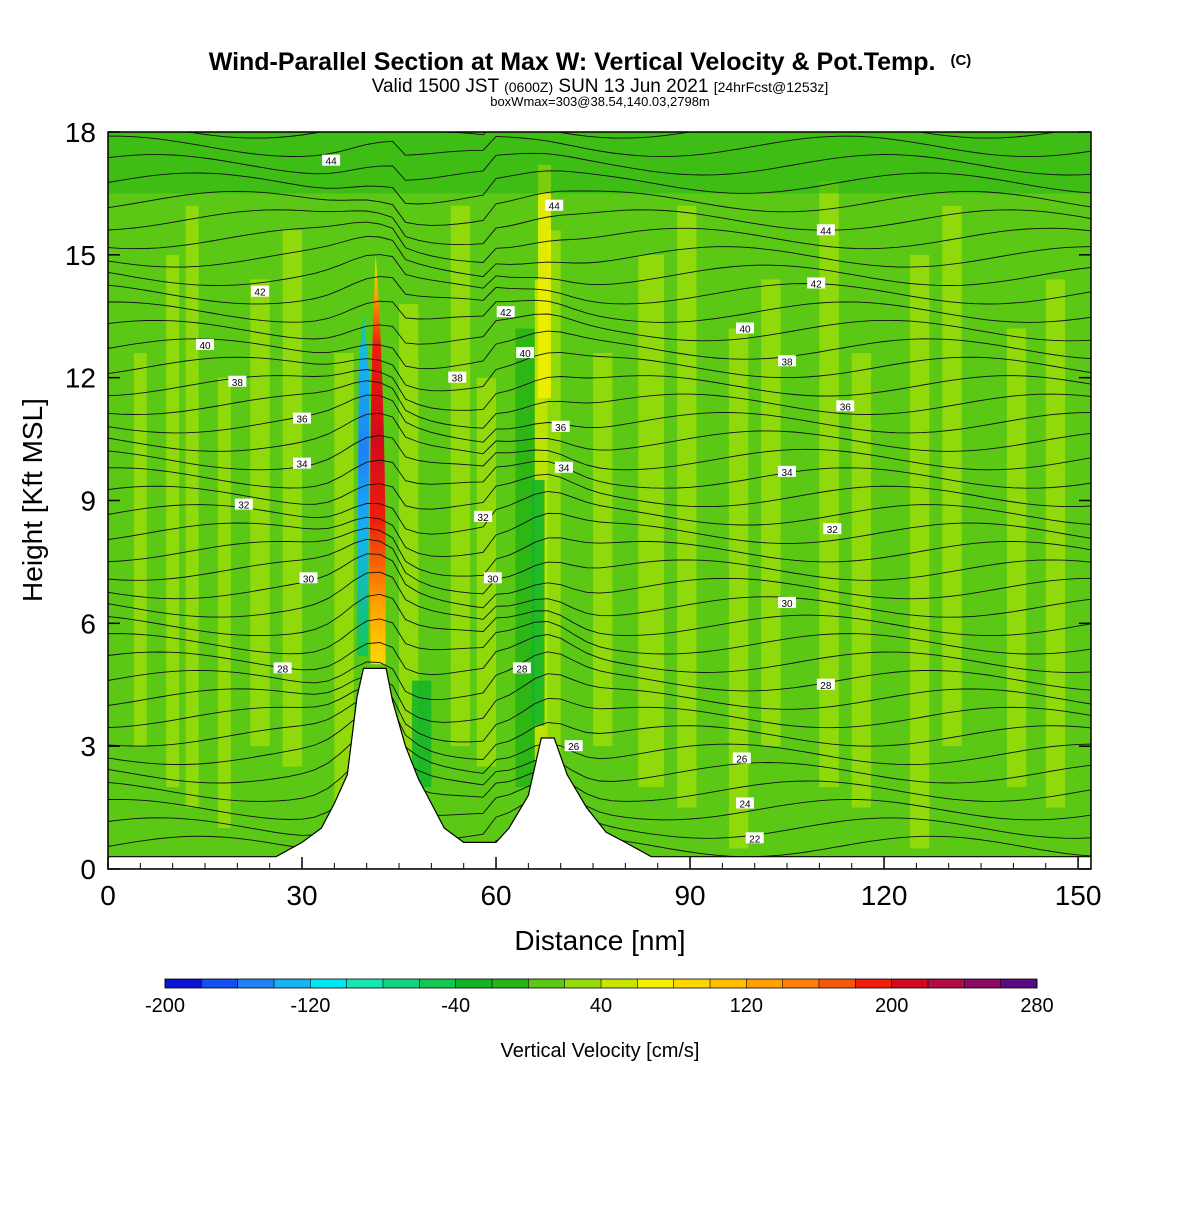  Describe the element at coordinates (564, 469) in the screenshot. I see `isentrope-label-text: 34` at that location.